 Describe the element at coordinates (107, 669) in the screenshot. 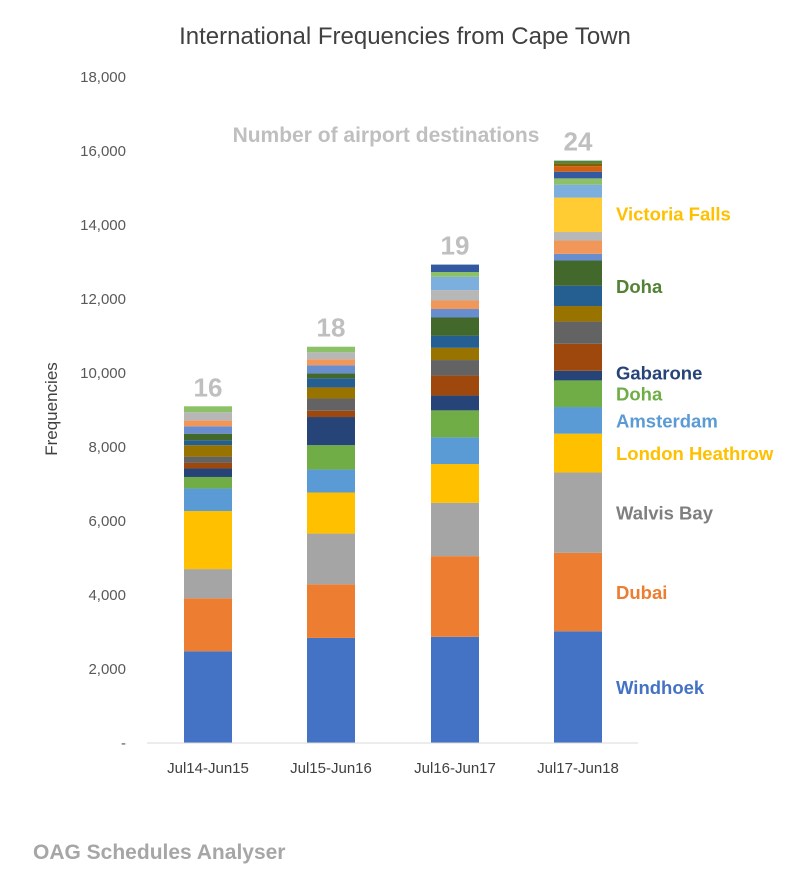

I see `y-tick-label: 2,000` at that location.